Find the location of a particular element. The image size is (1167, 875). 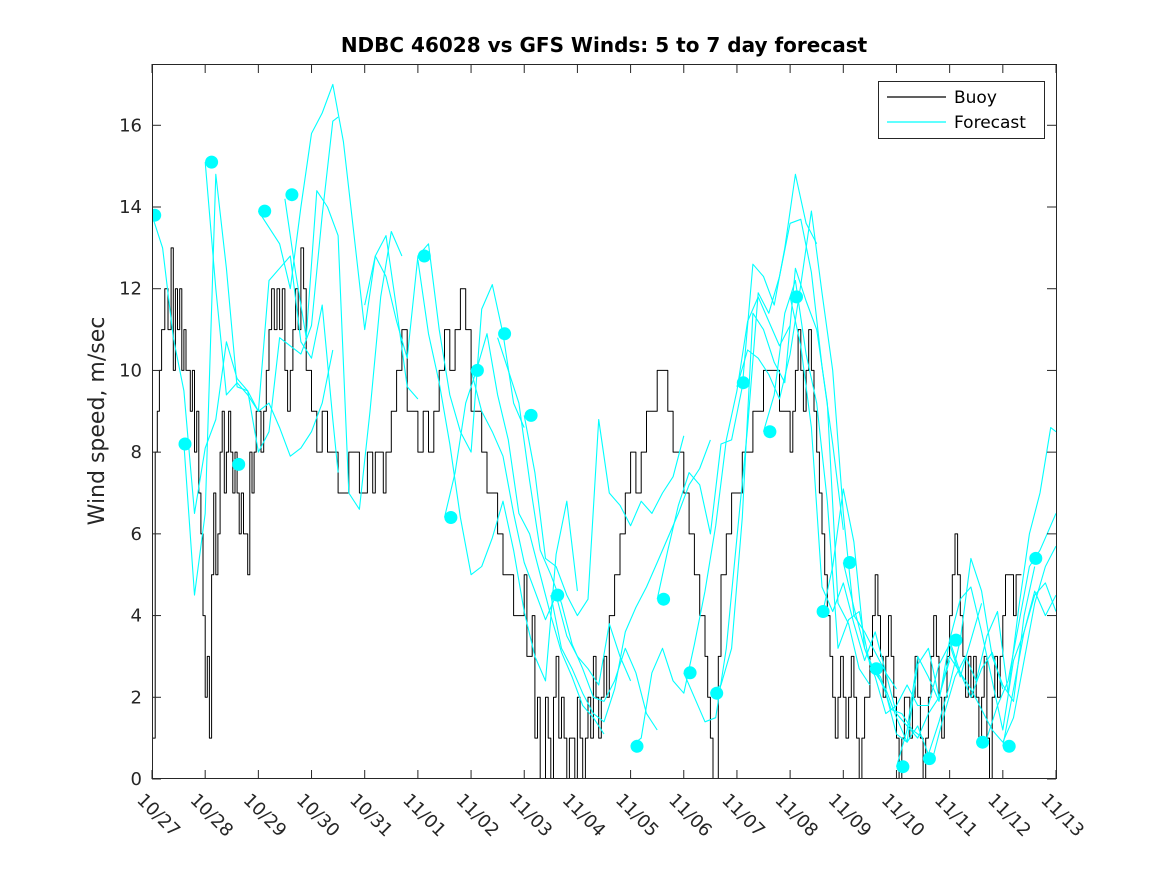

y-tick-label: 2 is located at coordinates (136, 697).